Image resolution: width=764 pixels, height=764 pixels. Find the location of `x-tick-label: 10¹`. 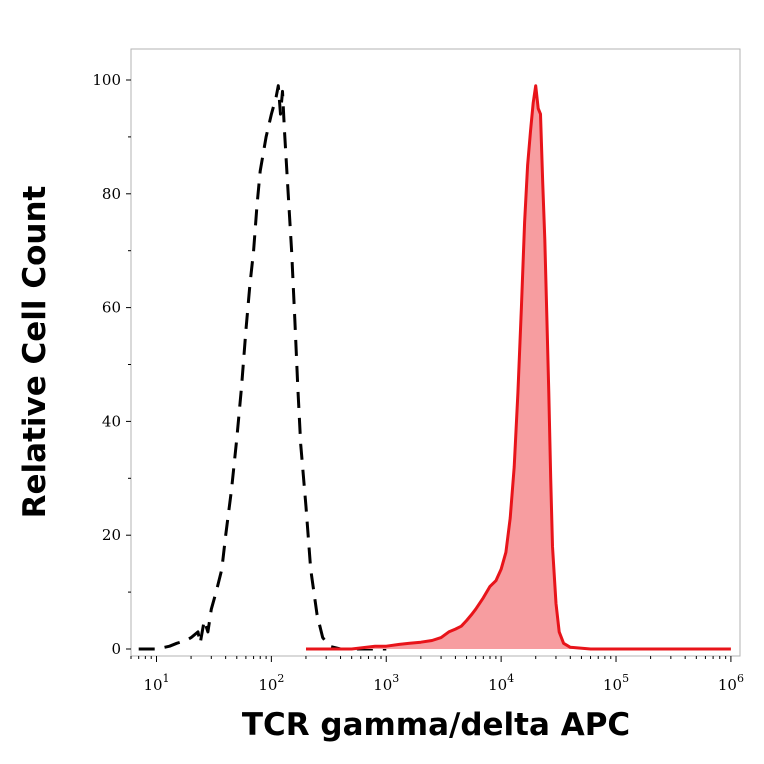

x-tick-label: 10¹ is located at coordinates (156, 683).